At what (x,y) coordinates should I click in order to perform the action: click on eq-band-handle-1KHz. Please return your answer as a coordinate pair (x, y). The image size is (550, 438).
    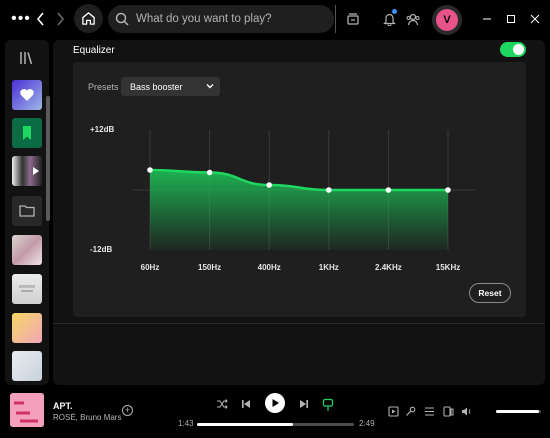
    Looking at the image, I should click on (329, 190).